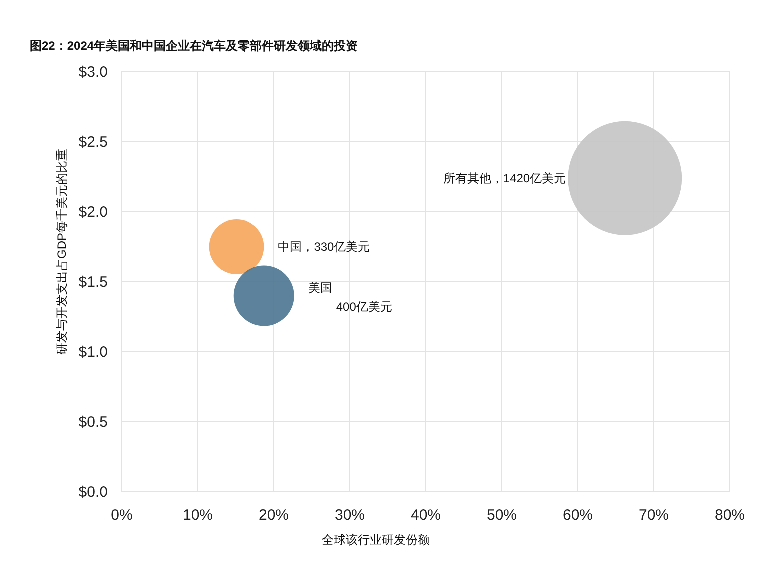 Image resolution: width=764 pixels, height=571 pixels. Describe the element at coordinates (274, 515) in the screenshot. I see `x-tick-label: 20%` at that location.